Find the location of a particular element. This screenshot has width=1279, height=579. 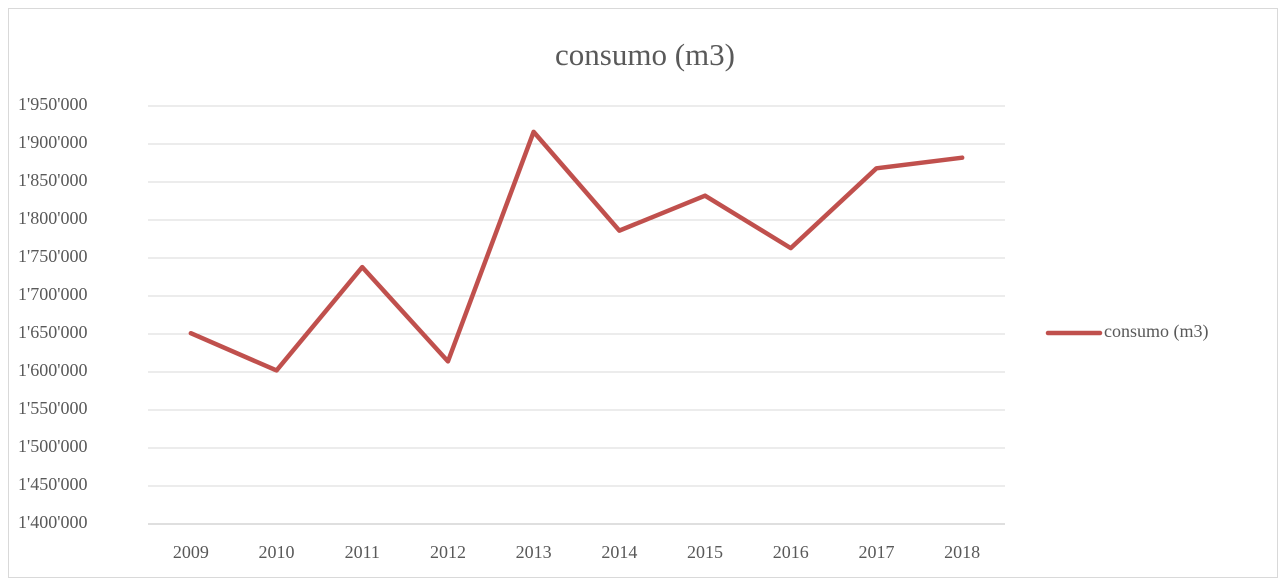

legend-label: consumo (m3) is located at coordinates (1156, 331).